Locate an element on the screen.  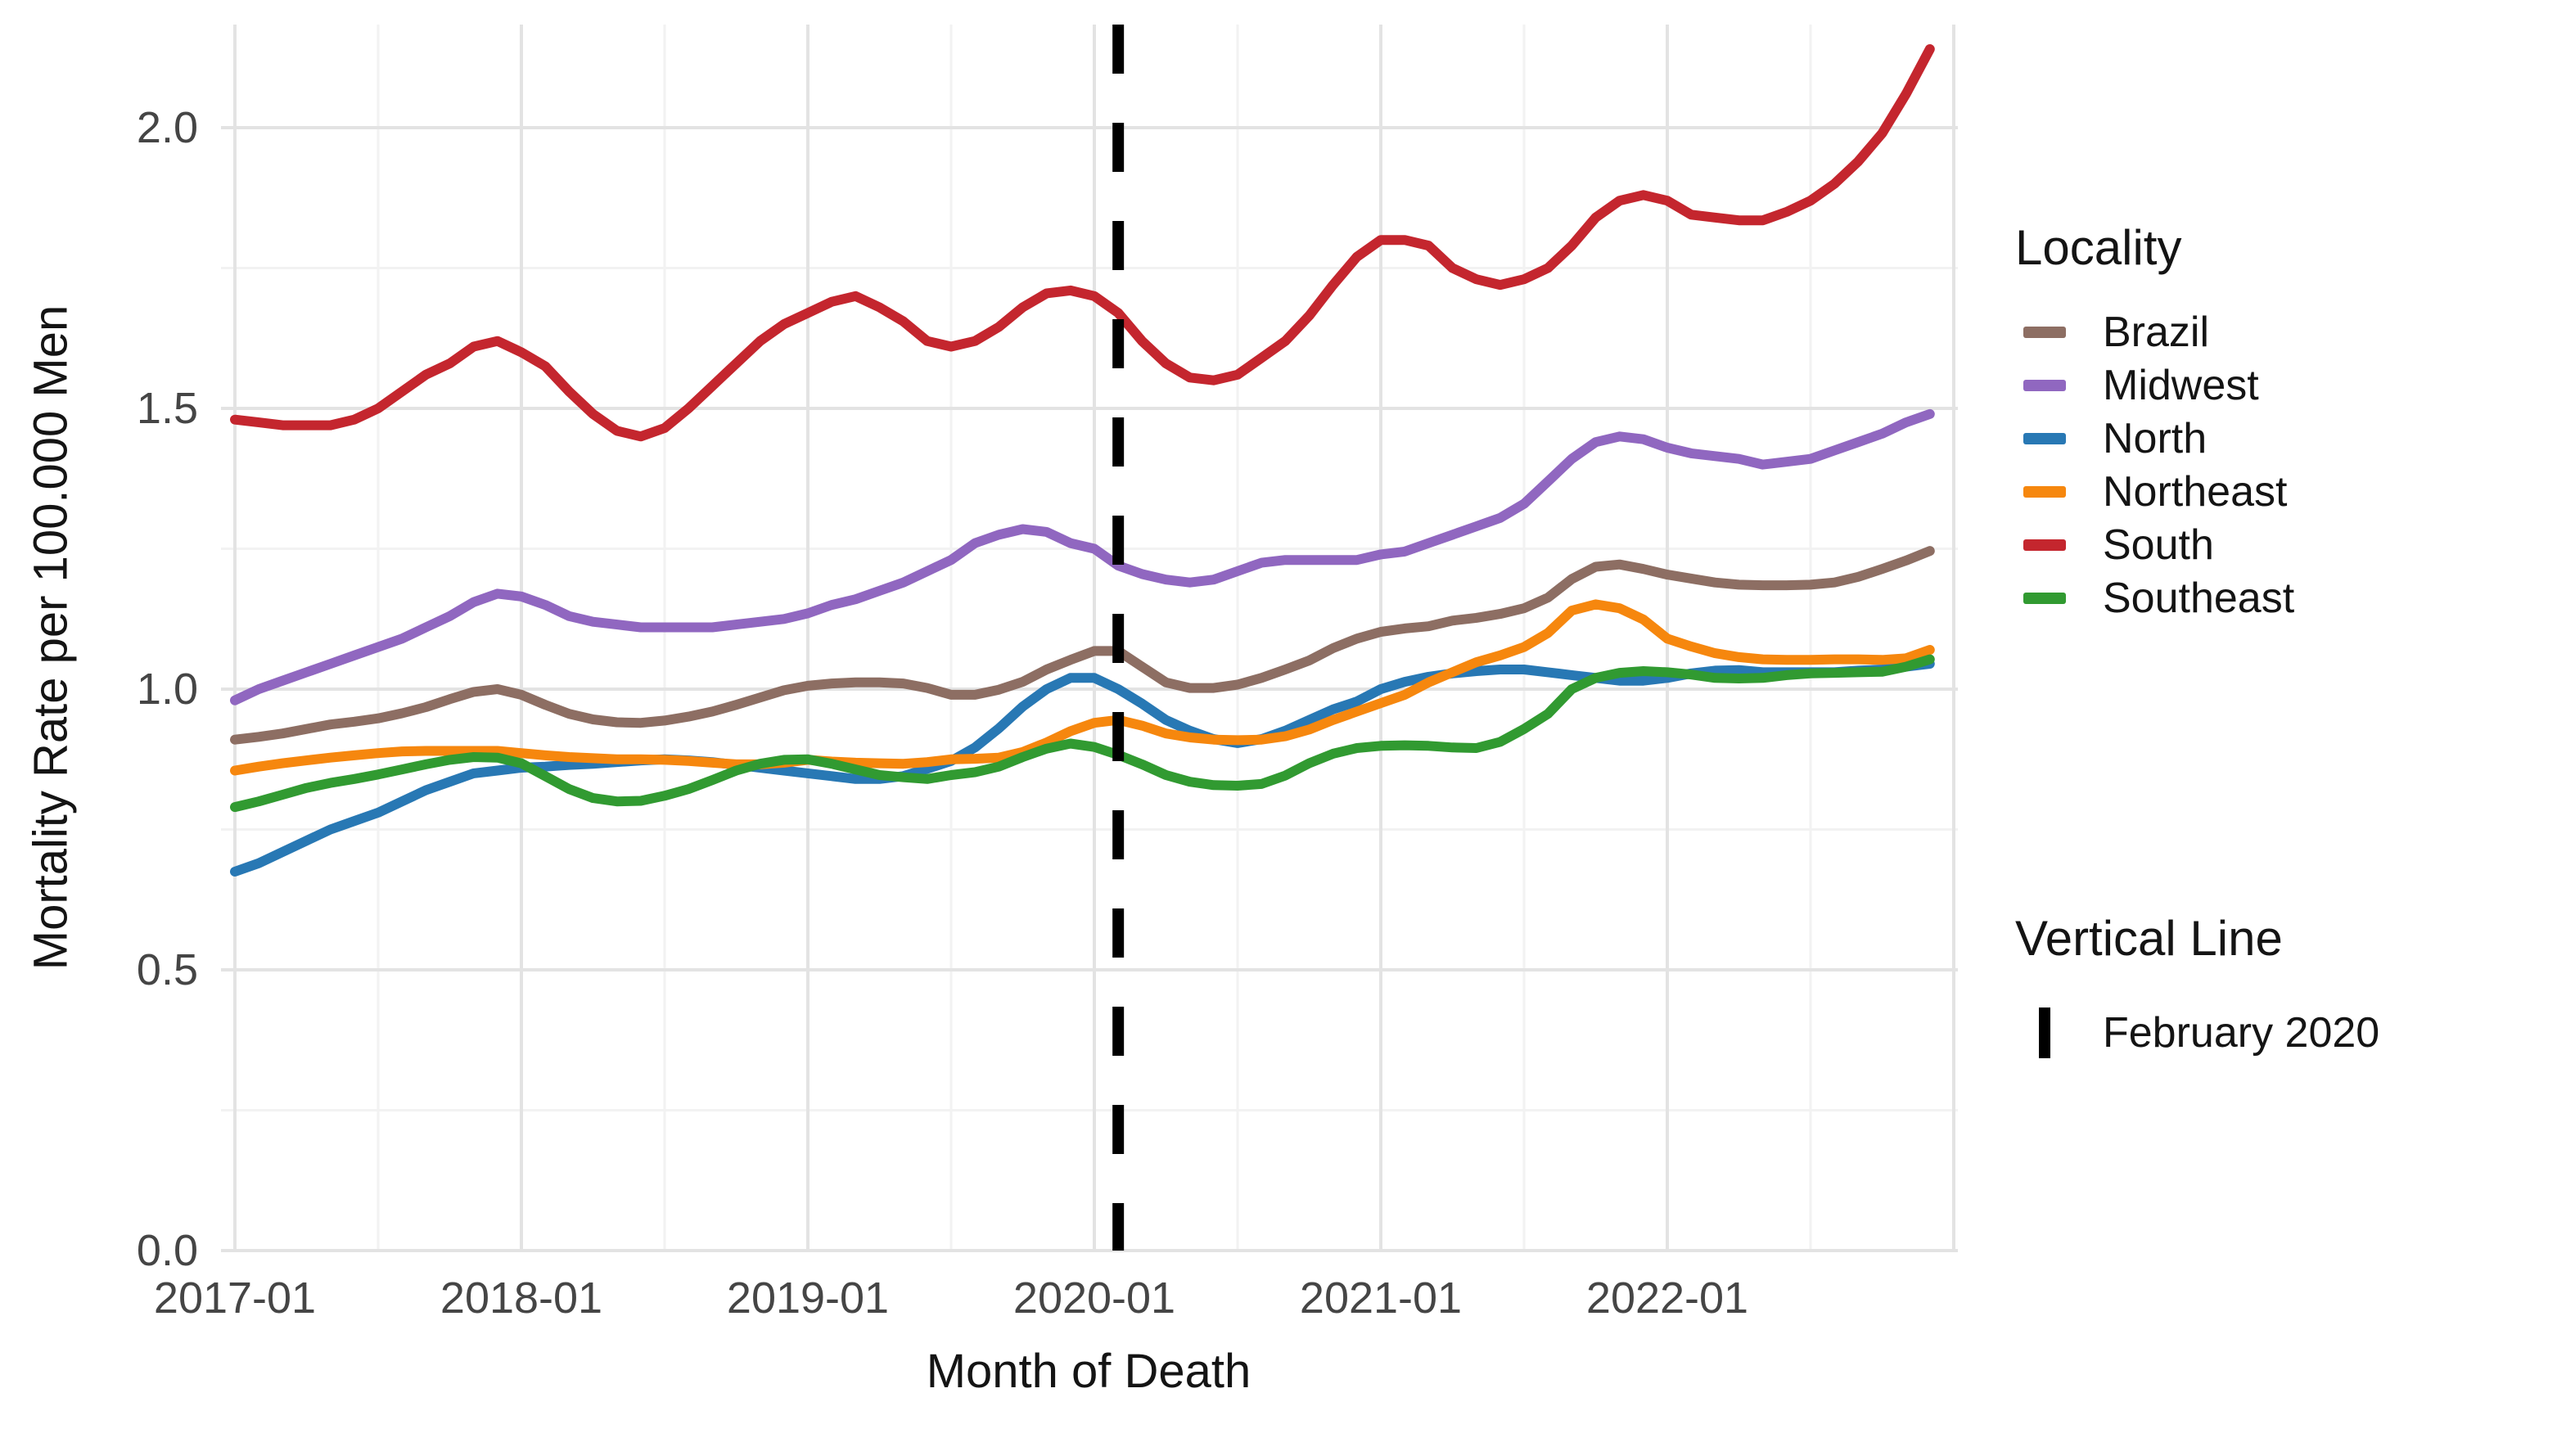
legend-title: Locality is located at coordinates (2098, 247).